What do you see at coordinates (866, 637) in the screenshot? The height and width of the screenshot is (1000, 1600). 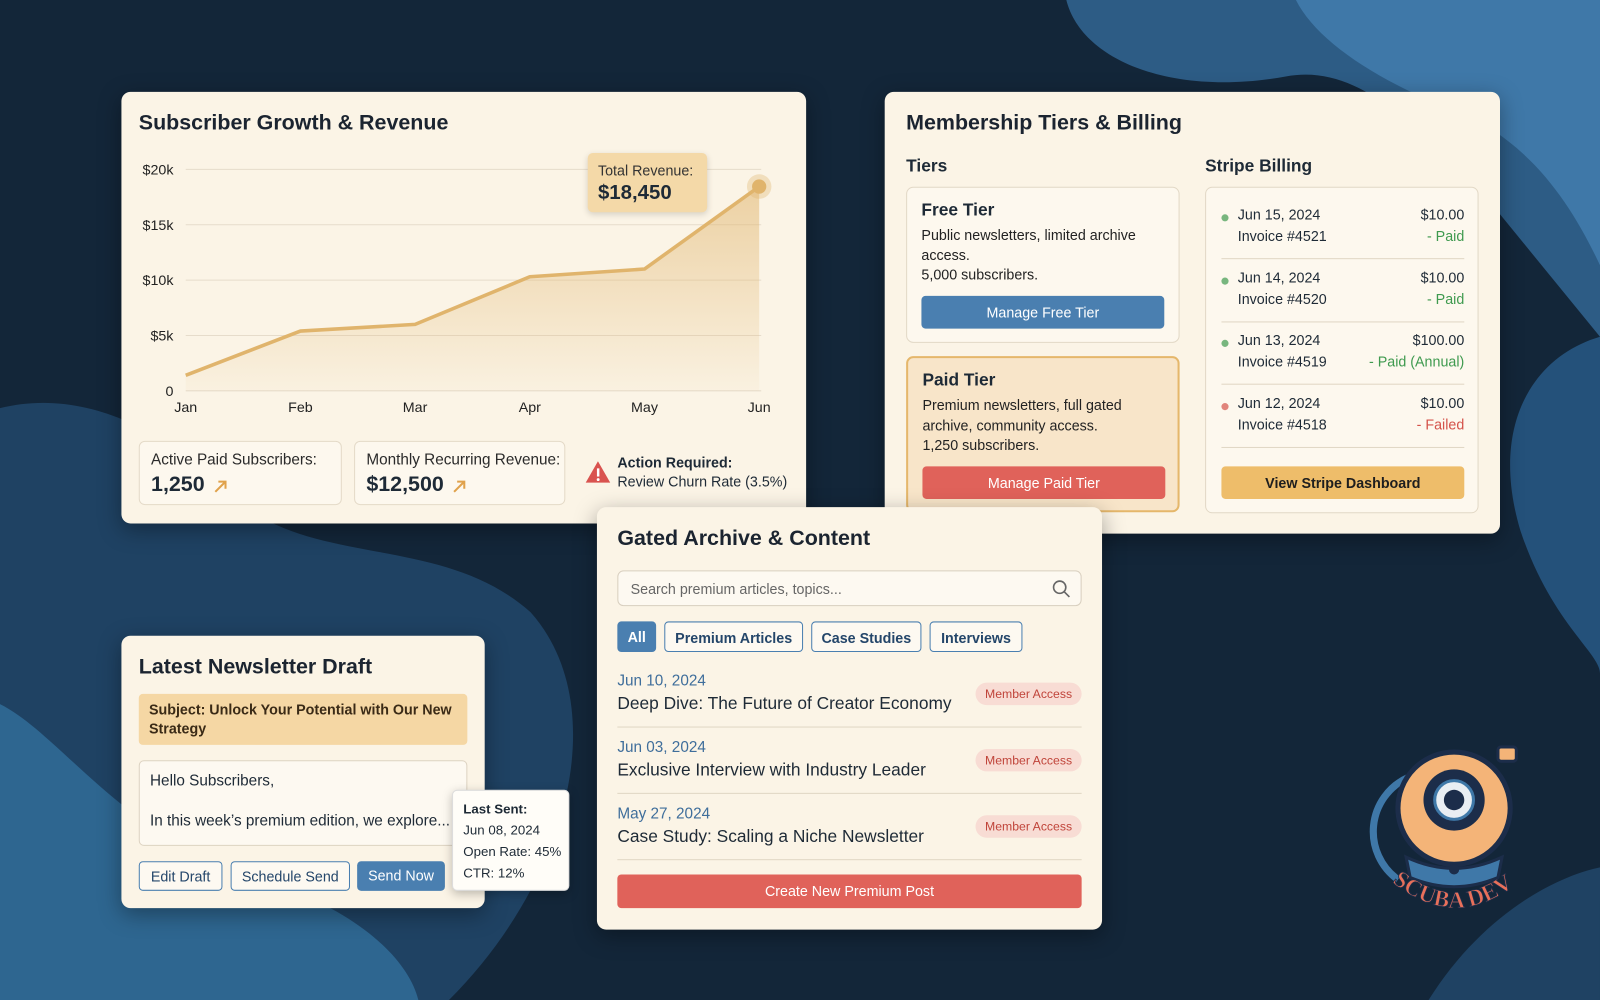 I see `filter-chip: Case Studies` at bounding box center [866, 637].